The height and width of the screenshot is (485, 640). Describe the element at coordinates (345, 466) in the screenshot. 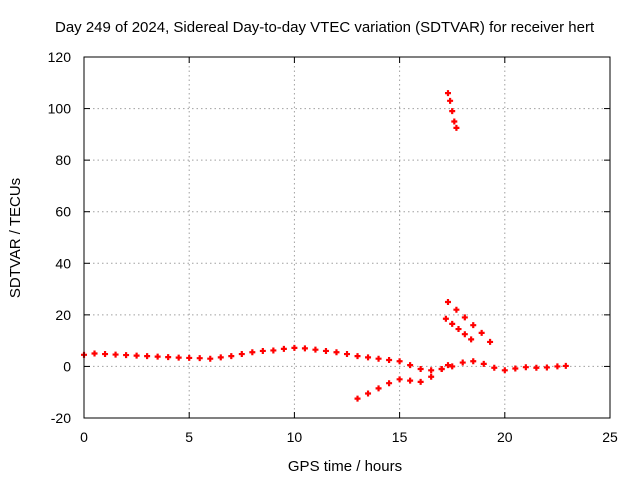

I see `x-axis-label: GPS time / hours` at that location.